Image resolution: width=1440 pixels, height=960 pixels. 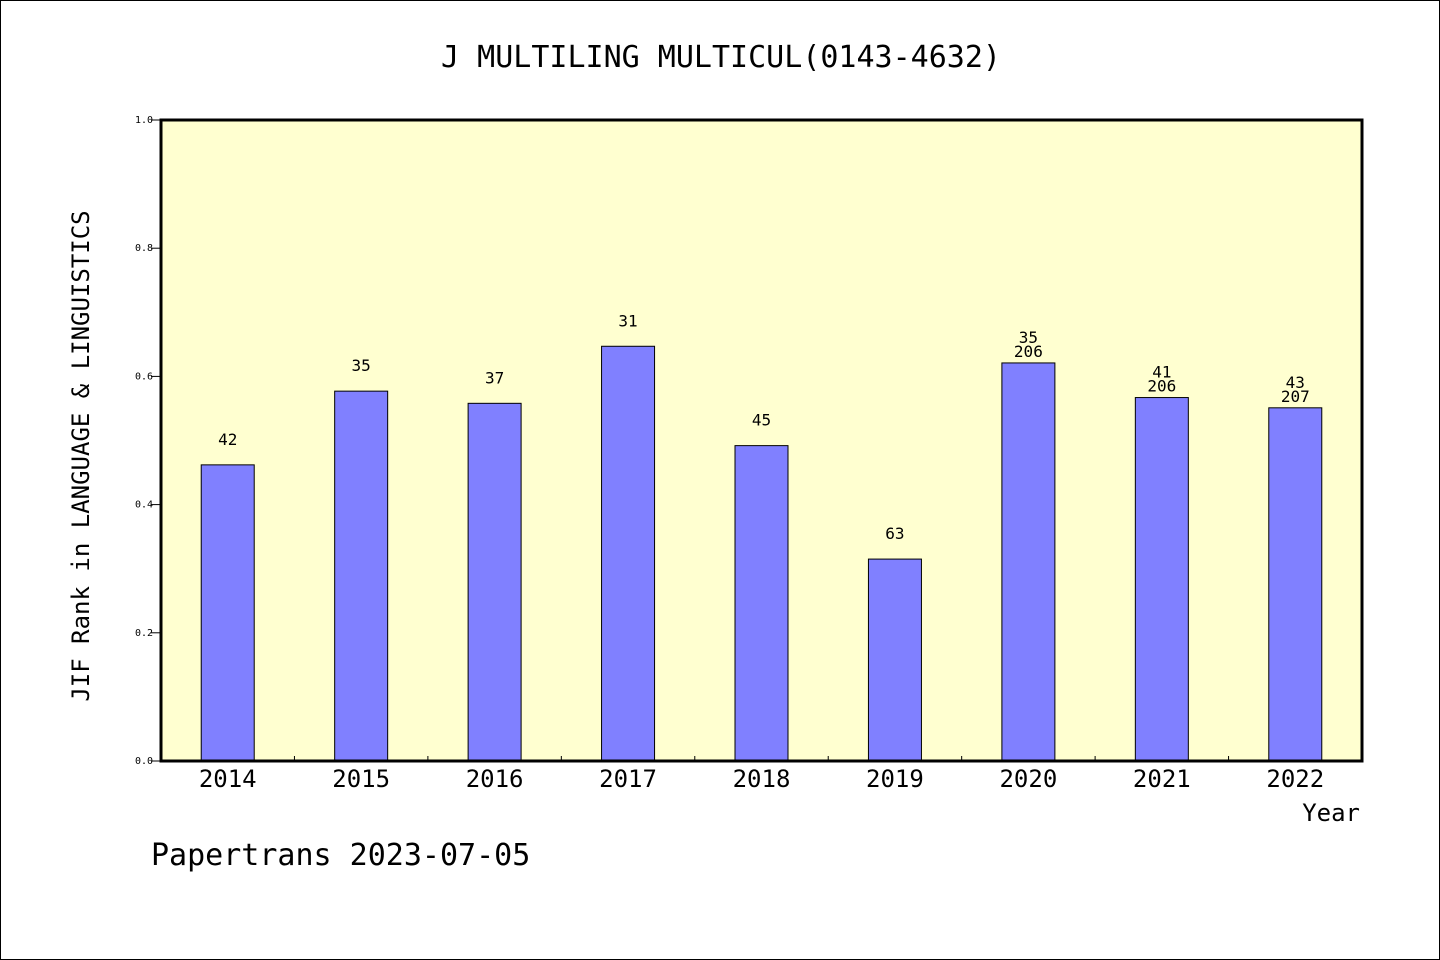 I want to click on bar-2020, so click(x=1028, y=562).